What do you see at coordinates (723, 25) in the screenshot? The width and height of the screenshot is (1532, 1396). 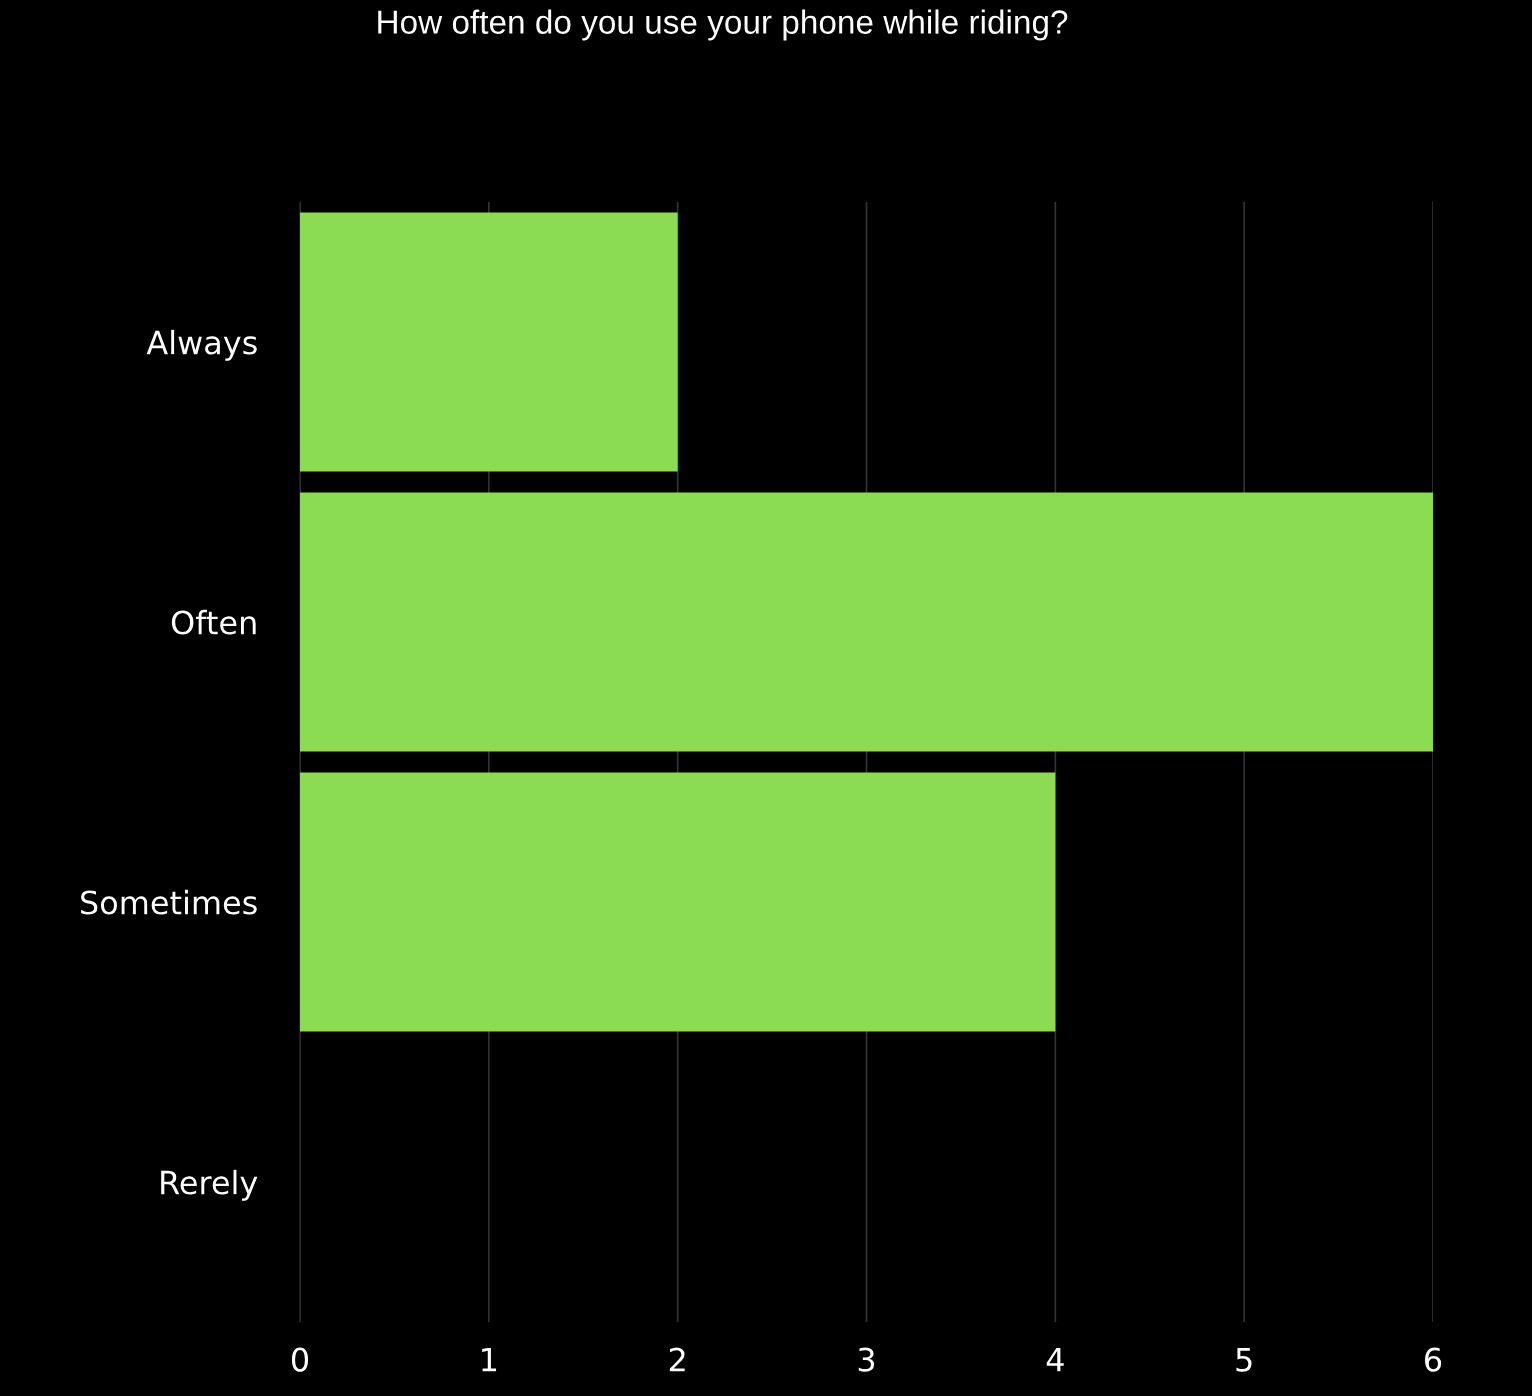 I see `chart-title: How often do you use your phone while riding?` at bounding box center [723, 25].